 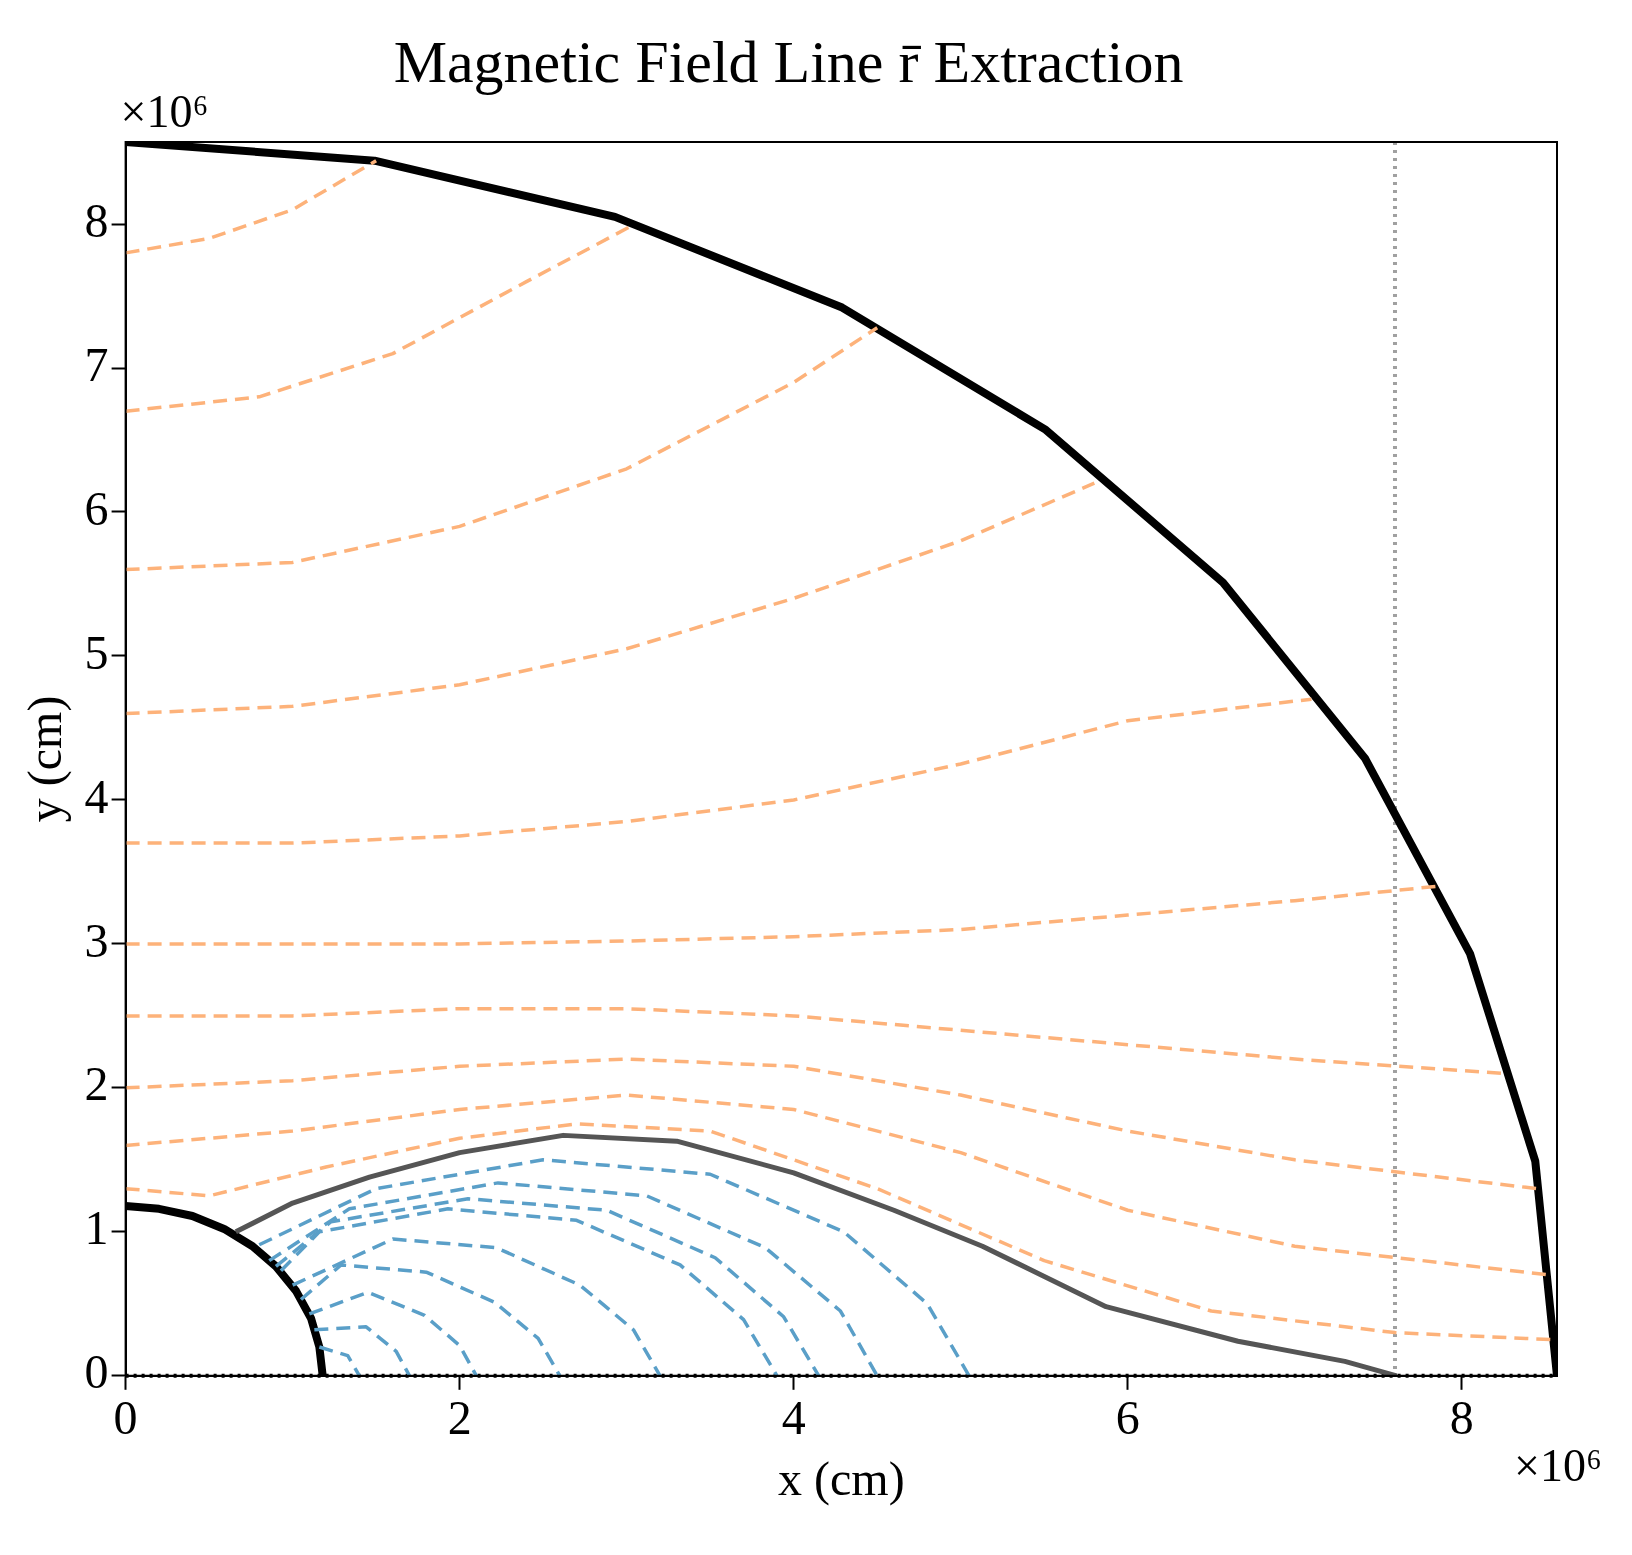 I want to click on y-tick-label: 6, so click(x=96, y=508).